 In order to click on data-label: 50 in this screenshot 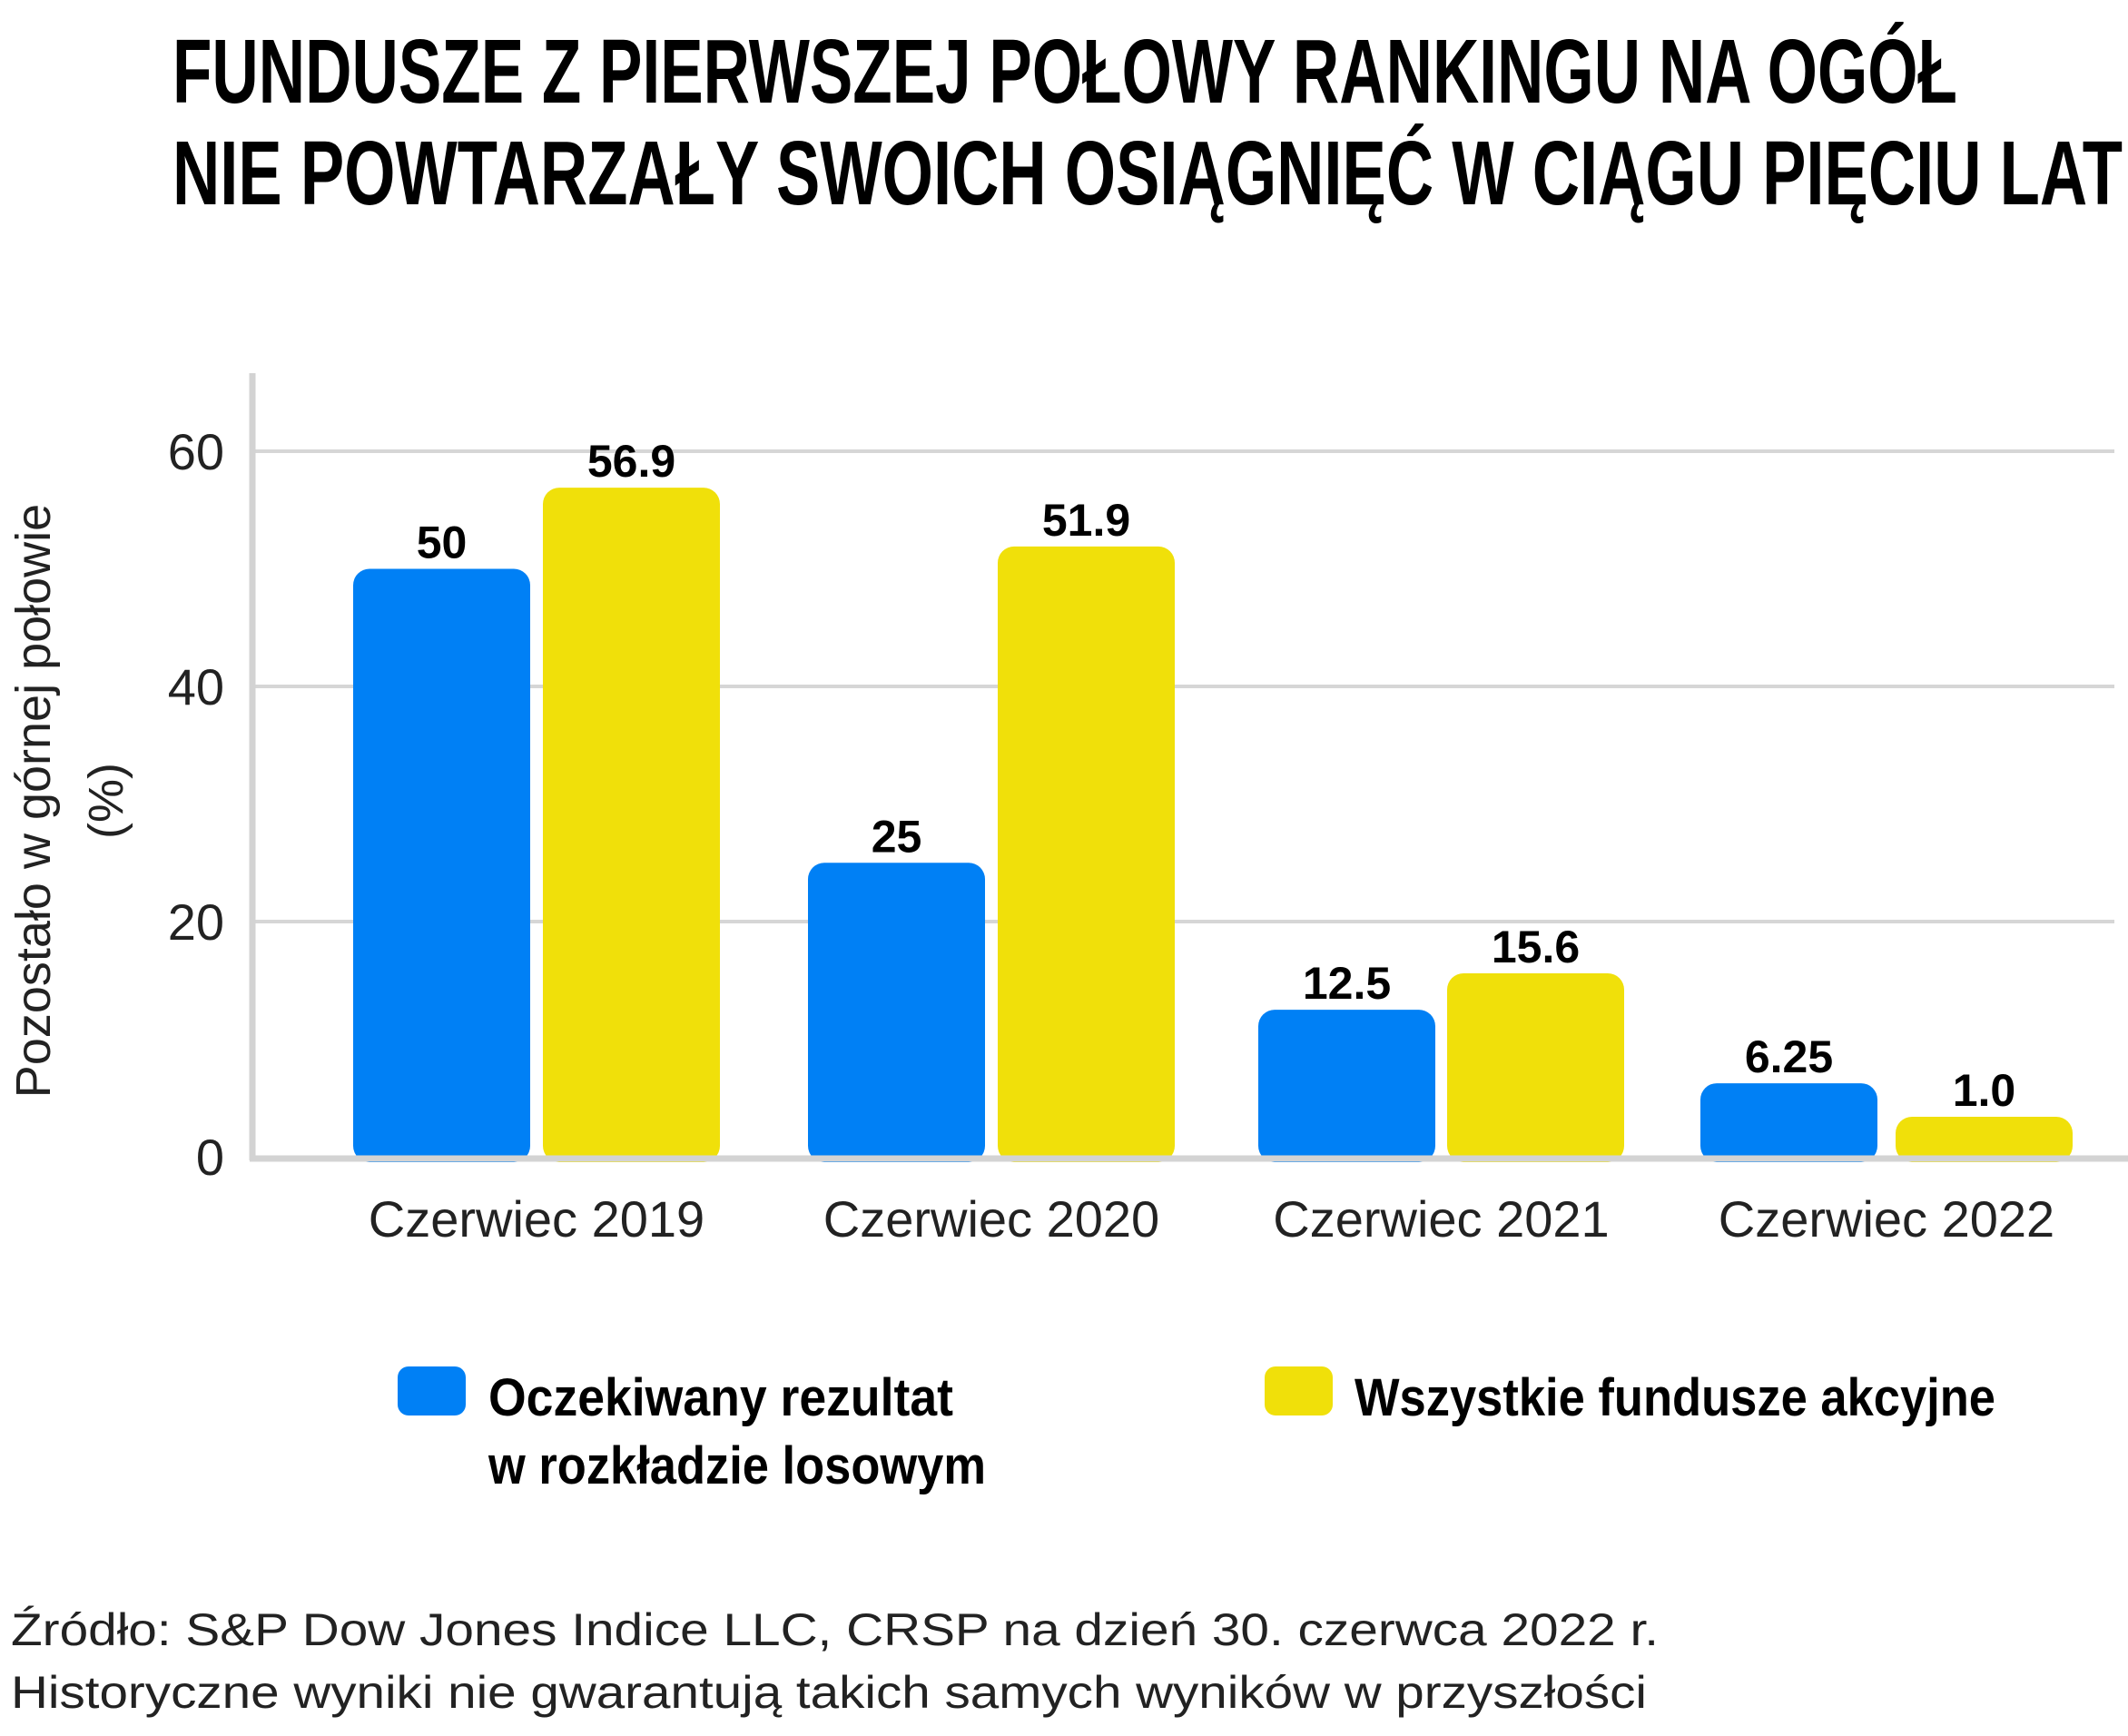, I will do `click(442, 543)`.